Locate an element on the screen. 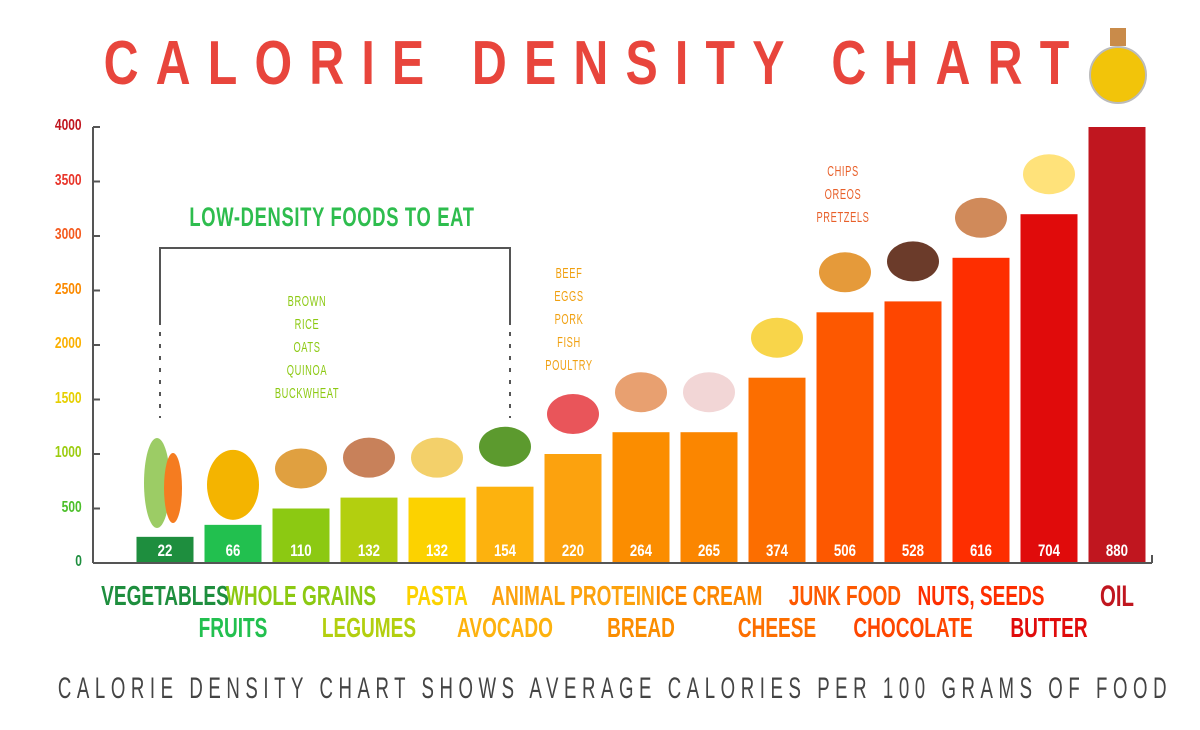 This screenshot has width=1200, height=730. note-line: FISH is located at coordinates (569, 342).